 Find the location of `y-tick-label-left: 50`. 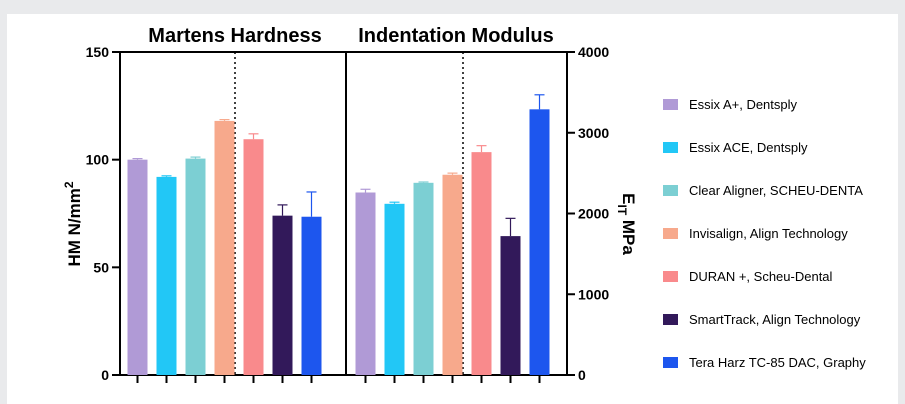

y-tick-label-left: 50 is located at coordinates (101, 267).